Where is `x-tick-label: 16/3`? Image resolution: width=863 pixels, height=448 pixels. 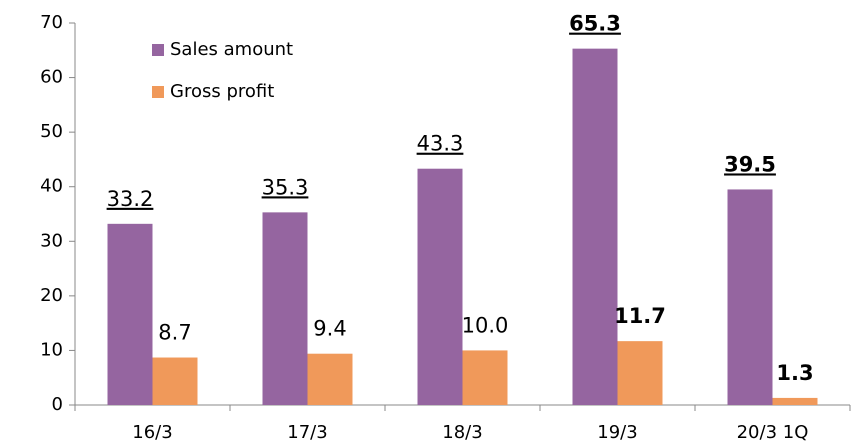 x-tick-label: 16/3 is located at coordinates (152, 432).